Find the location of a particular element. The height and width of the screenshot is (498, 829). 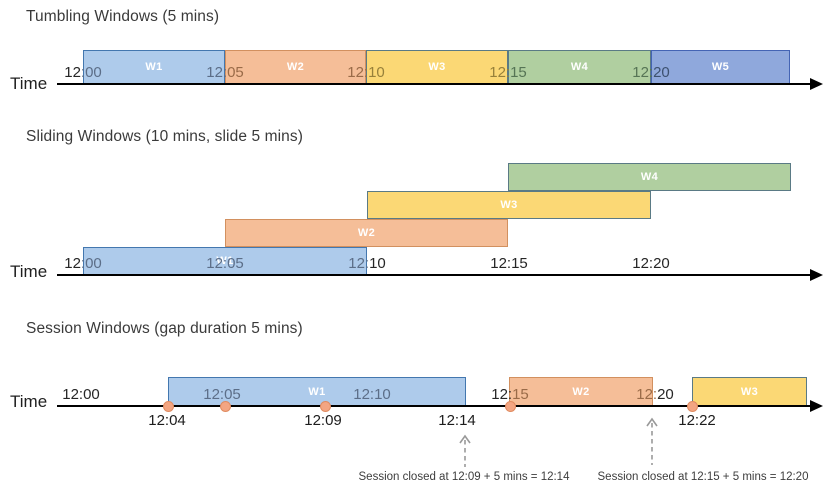

window-label-tumbling-w2: W2 is located at coordinates (295, 67).